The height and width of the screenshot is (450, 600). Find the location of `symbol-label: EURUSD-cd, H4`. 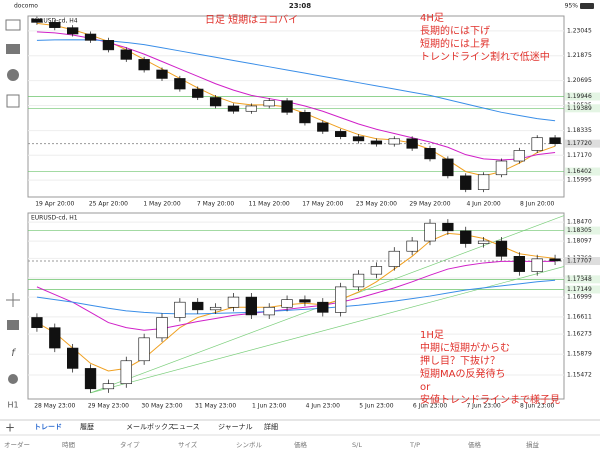

symbol-label: EURUSD-cd, H4 is located at coordinates (54, 21).